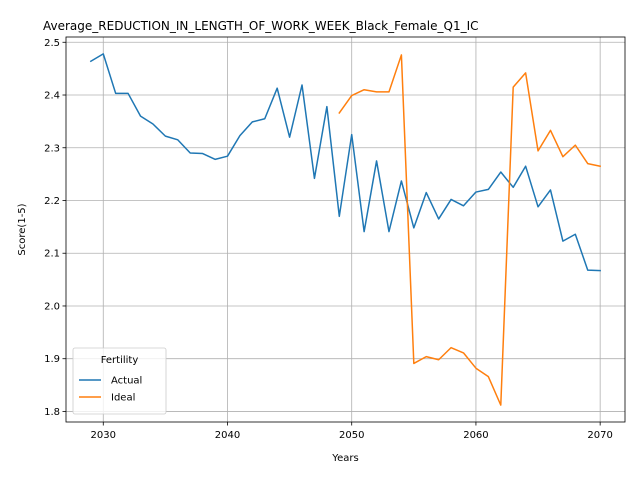  Describe the element at coordinates (52, 306) in the screenshot. I see `y-tick-label: 2.0` at that location.